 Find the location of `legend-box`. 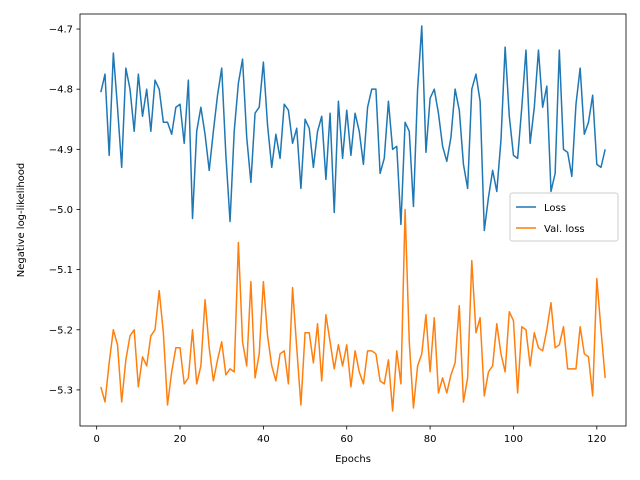

legend-box is located at coordinates (564, 217).